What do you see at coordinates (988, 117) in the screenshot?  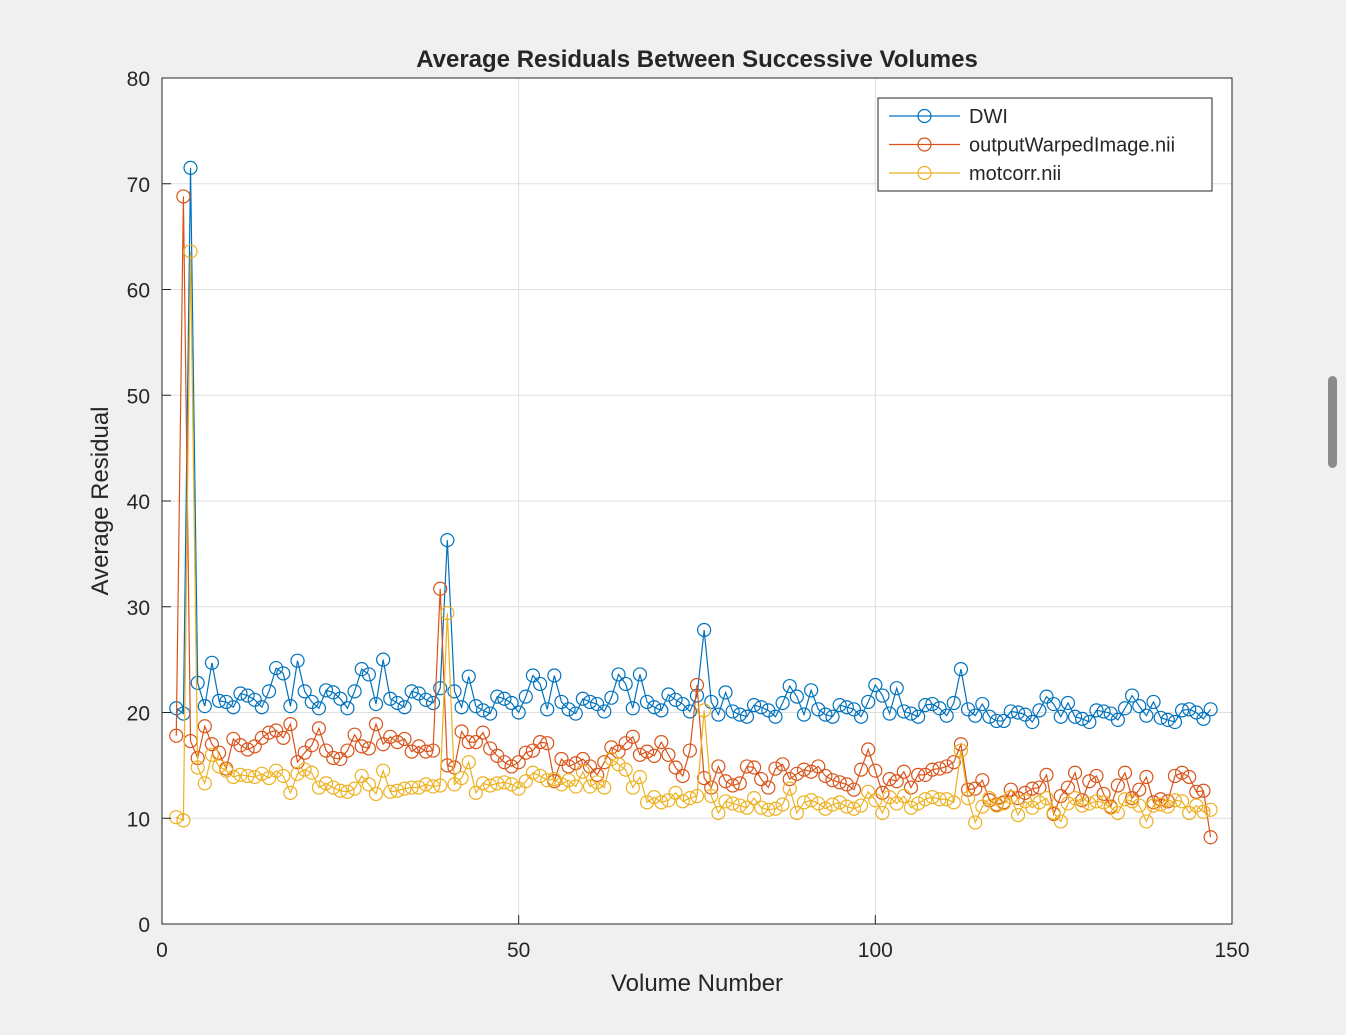 I see `legend-label-0: DWI` at bounding box center [988, 117].